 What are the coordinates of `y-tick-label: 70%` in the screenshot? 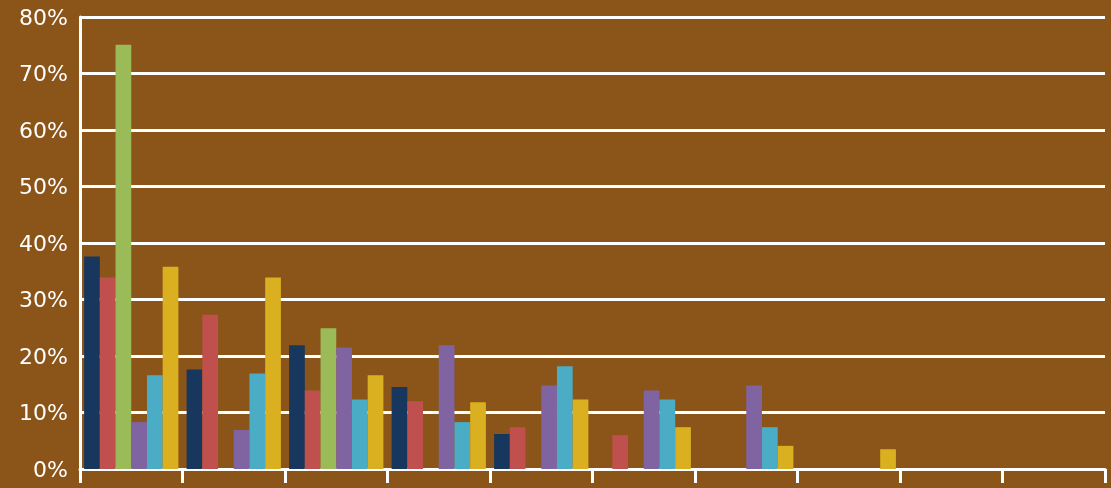 It's located at (43, 73).